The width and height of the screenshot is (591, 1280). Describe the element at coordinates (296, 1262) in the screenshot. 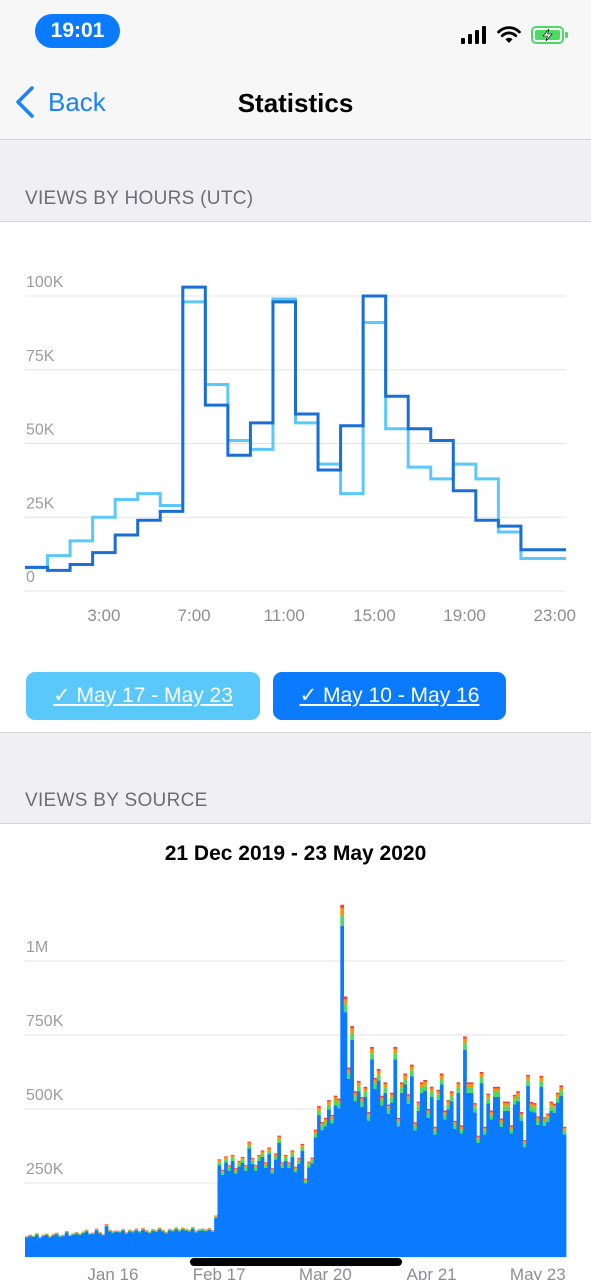

I see `home-indicator` at that location.